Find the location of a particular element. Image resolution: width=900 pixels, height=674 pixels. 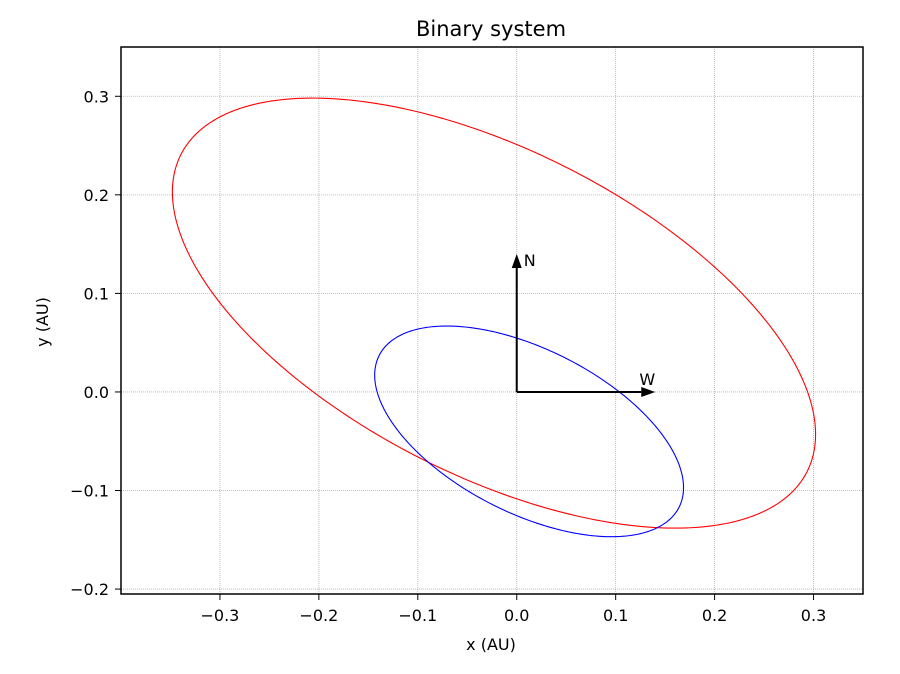

x-tick-label: −0.3 is located at coordinates (220, 615).